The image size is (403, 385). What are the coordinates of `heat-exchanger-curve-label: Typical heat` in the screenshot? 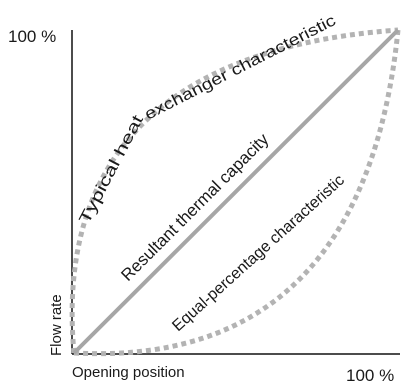 It's located at (111, 169).